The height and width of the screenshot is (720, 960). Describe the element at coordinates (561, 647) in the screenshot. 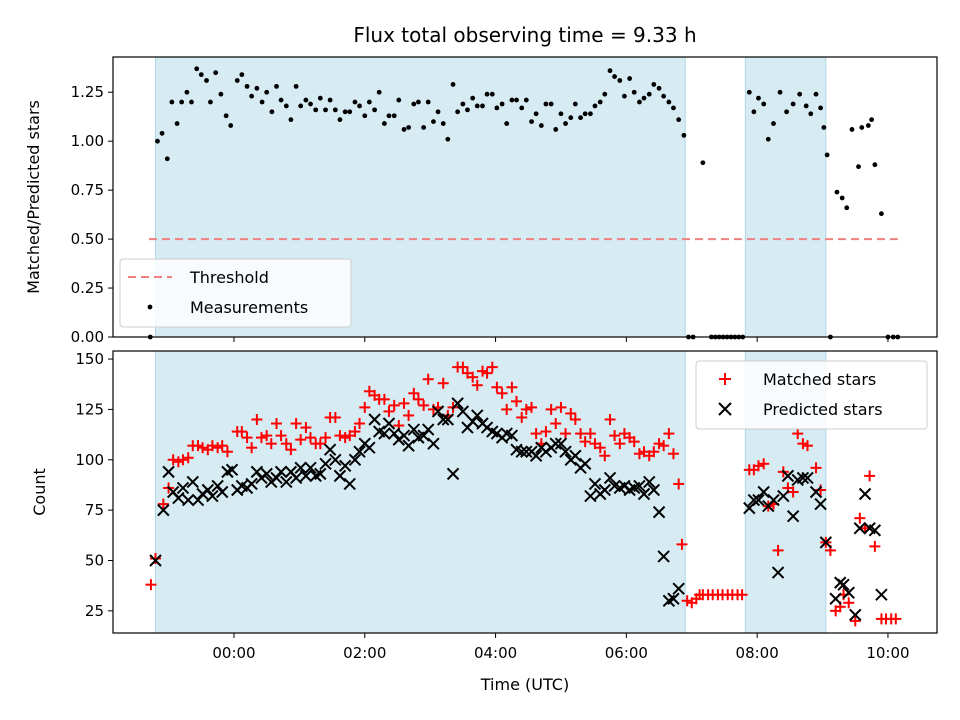

I see `bottom-x-ticks: 00:00 02:00 04:00 06:00 08:00 10:00` at that location.